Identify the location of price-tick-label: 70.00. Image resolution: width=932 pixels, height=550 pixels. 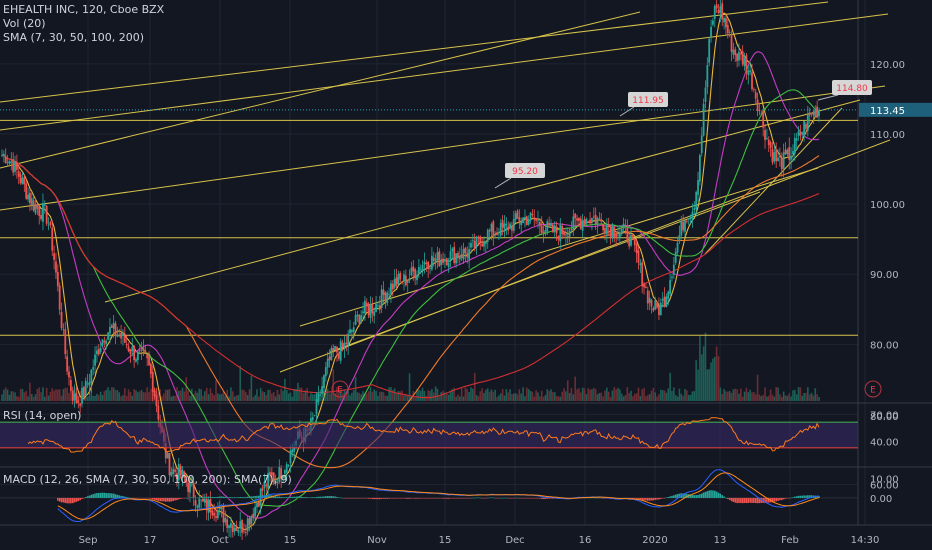
(884, 415).